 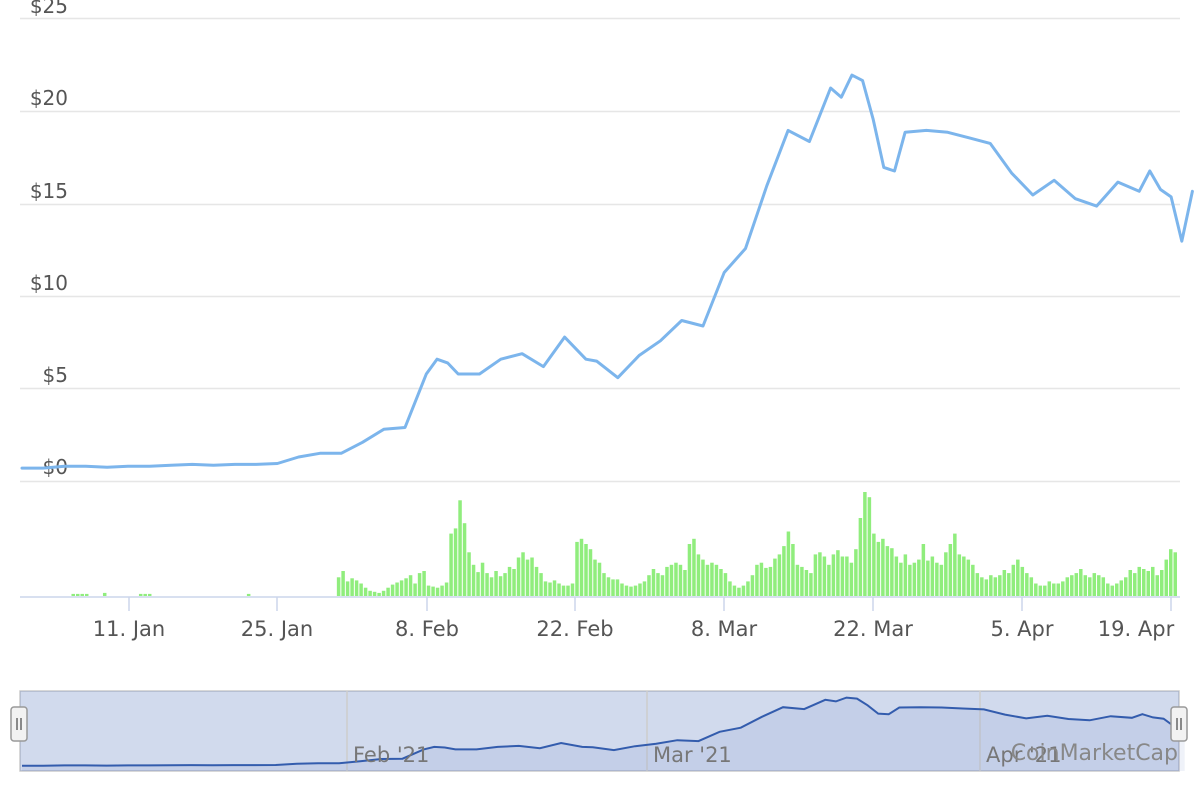 I want to click on navigator: Feb '21 Mar '21 Apr '21, so click(x=599, y=731).